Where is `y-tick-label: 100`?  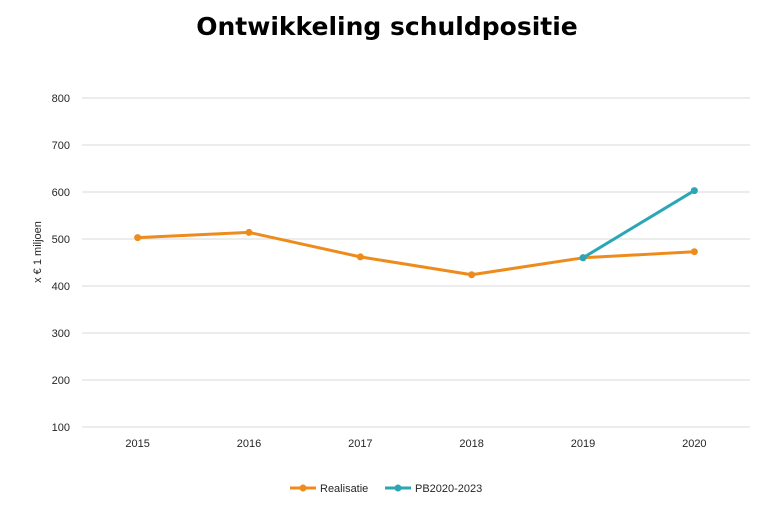 y-tick-label: 100 is located at coordinates (61, 428).